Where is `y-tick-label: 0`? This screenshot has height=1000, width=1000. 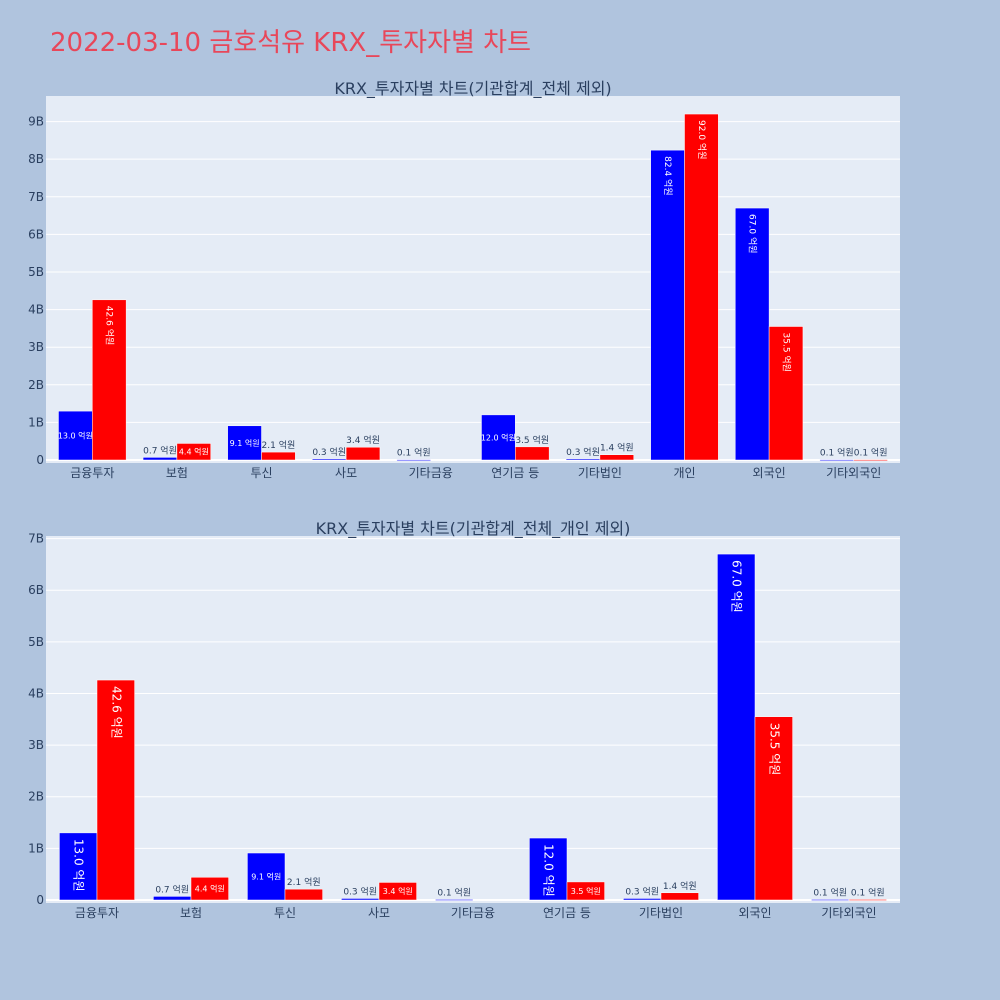 y-tick-label: 0 is located at coordinates (40, 900).